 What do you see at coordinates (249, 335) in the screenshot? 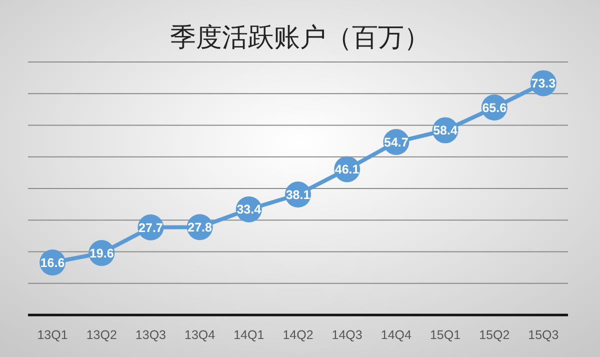
I see `x-tick-label: 14Q1` at bounding box center [249, 335].